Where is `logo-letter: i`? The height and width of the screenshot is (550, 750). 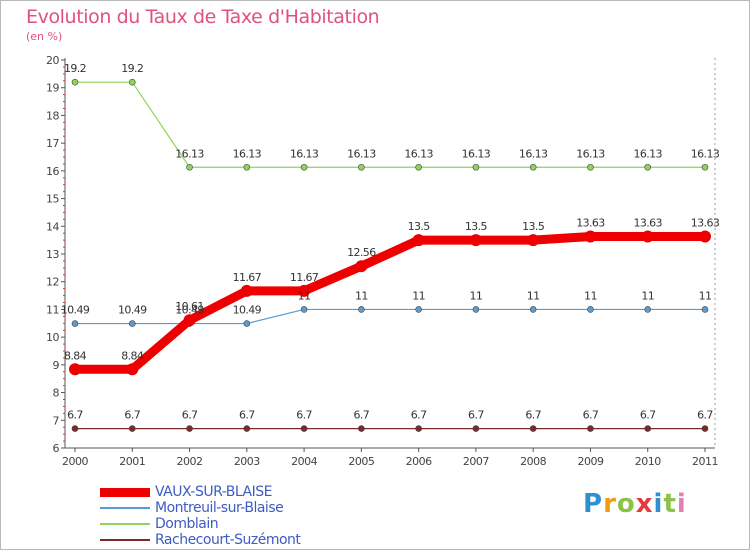
logo-letter: i is located at coordinates (658, 504).